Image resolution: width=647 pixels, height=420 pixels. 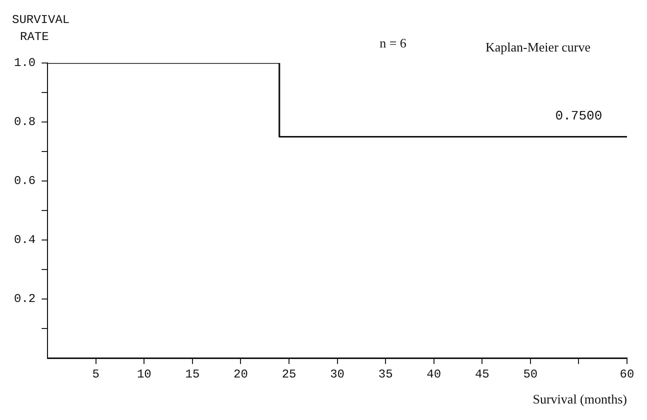 What do you see at coordinates (289, 374) in the screenshot?
I see `x-tick-label: 25` at bounding box center [289, 374].